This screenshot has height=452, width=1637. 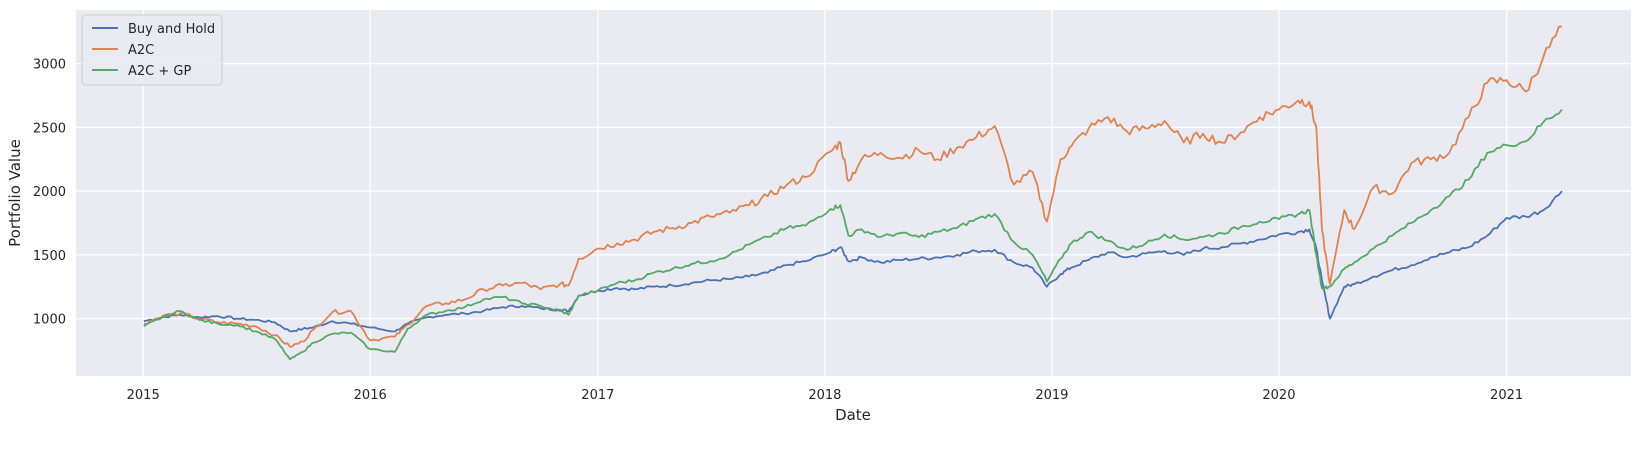 I want to click on y-tick-label: 3000, so click(x=49, y=65).